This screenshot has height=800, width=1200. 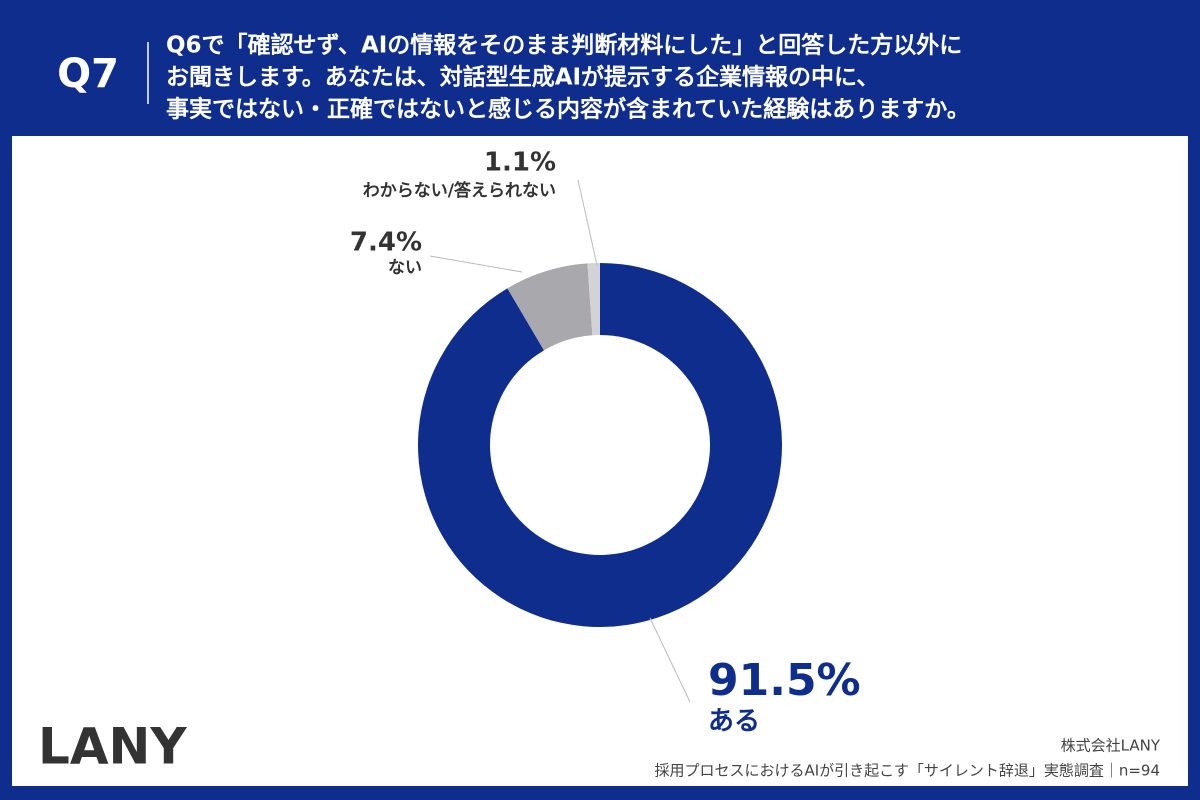 I want to click on chart-title: お聞きします。あなたは、対話型生成AIが提示する企業情報の中に、, so click(x=522, y=77).